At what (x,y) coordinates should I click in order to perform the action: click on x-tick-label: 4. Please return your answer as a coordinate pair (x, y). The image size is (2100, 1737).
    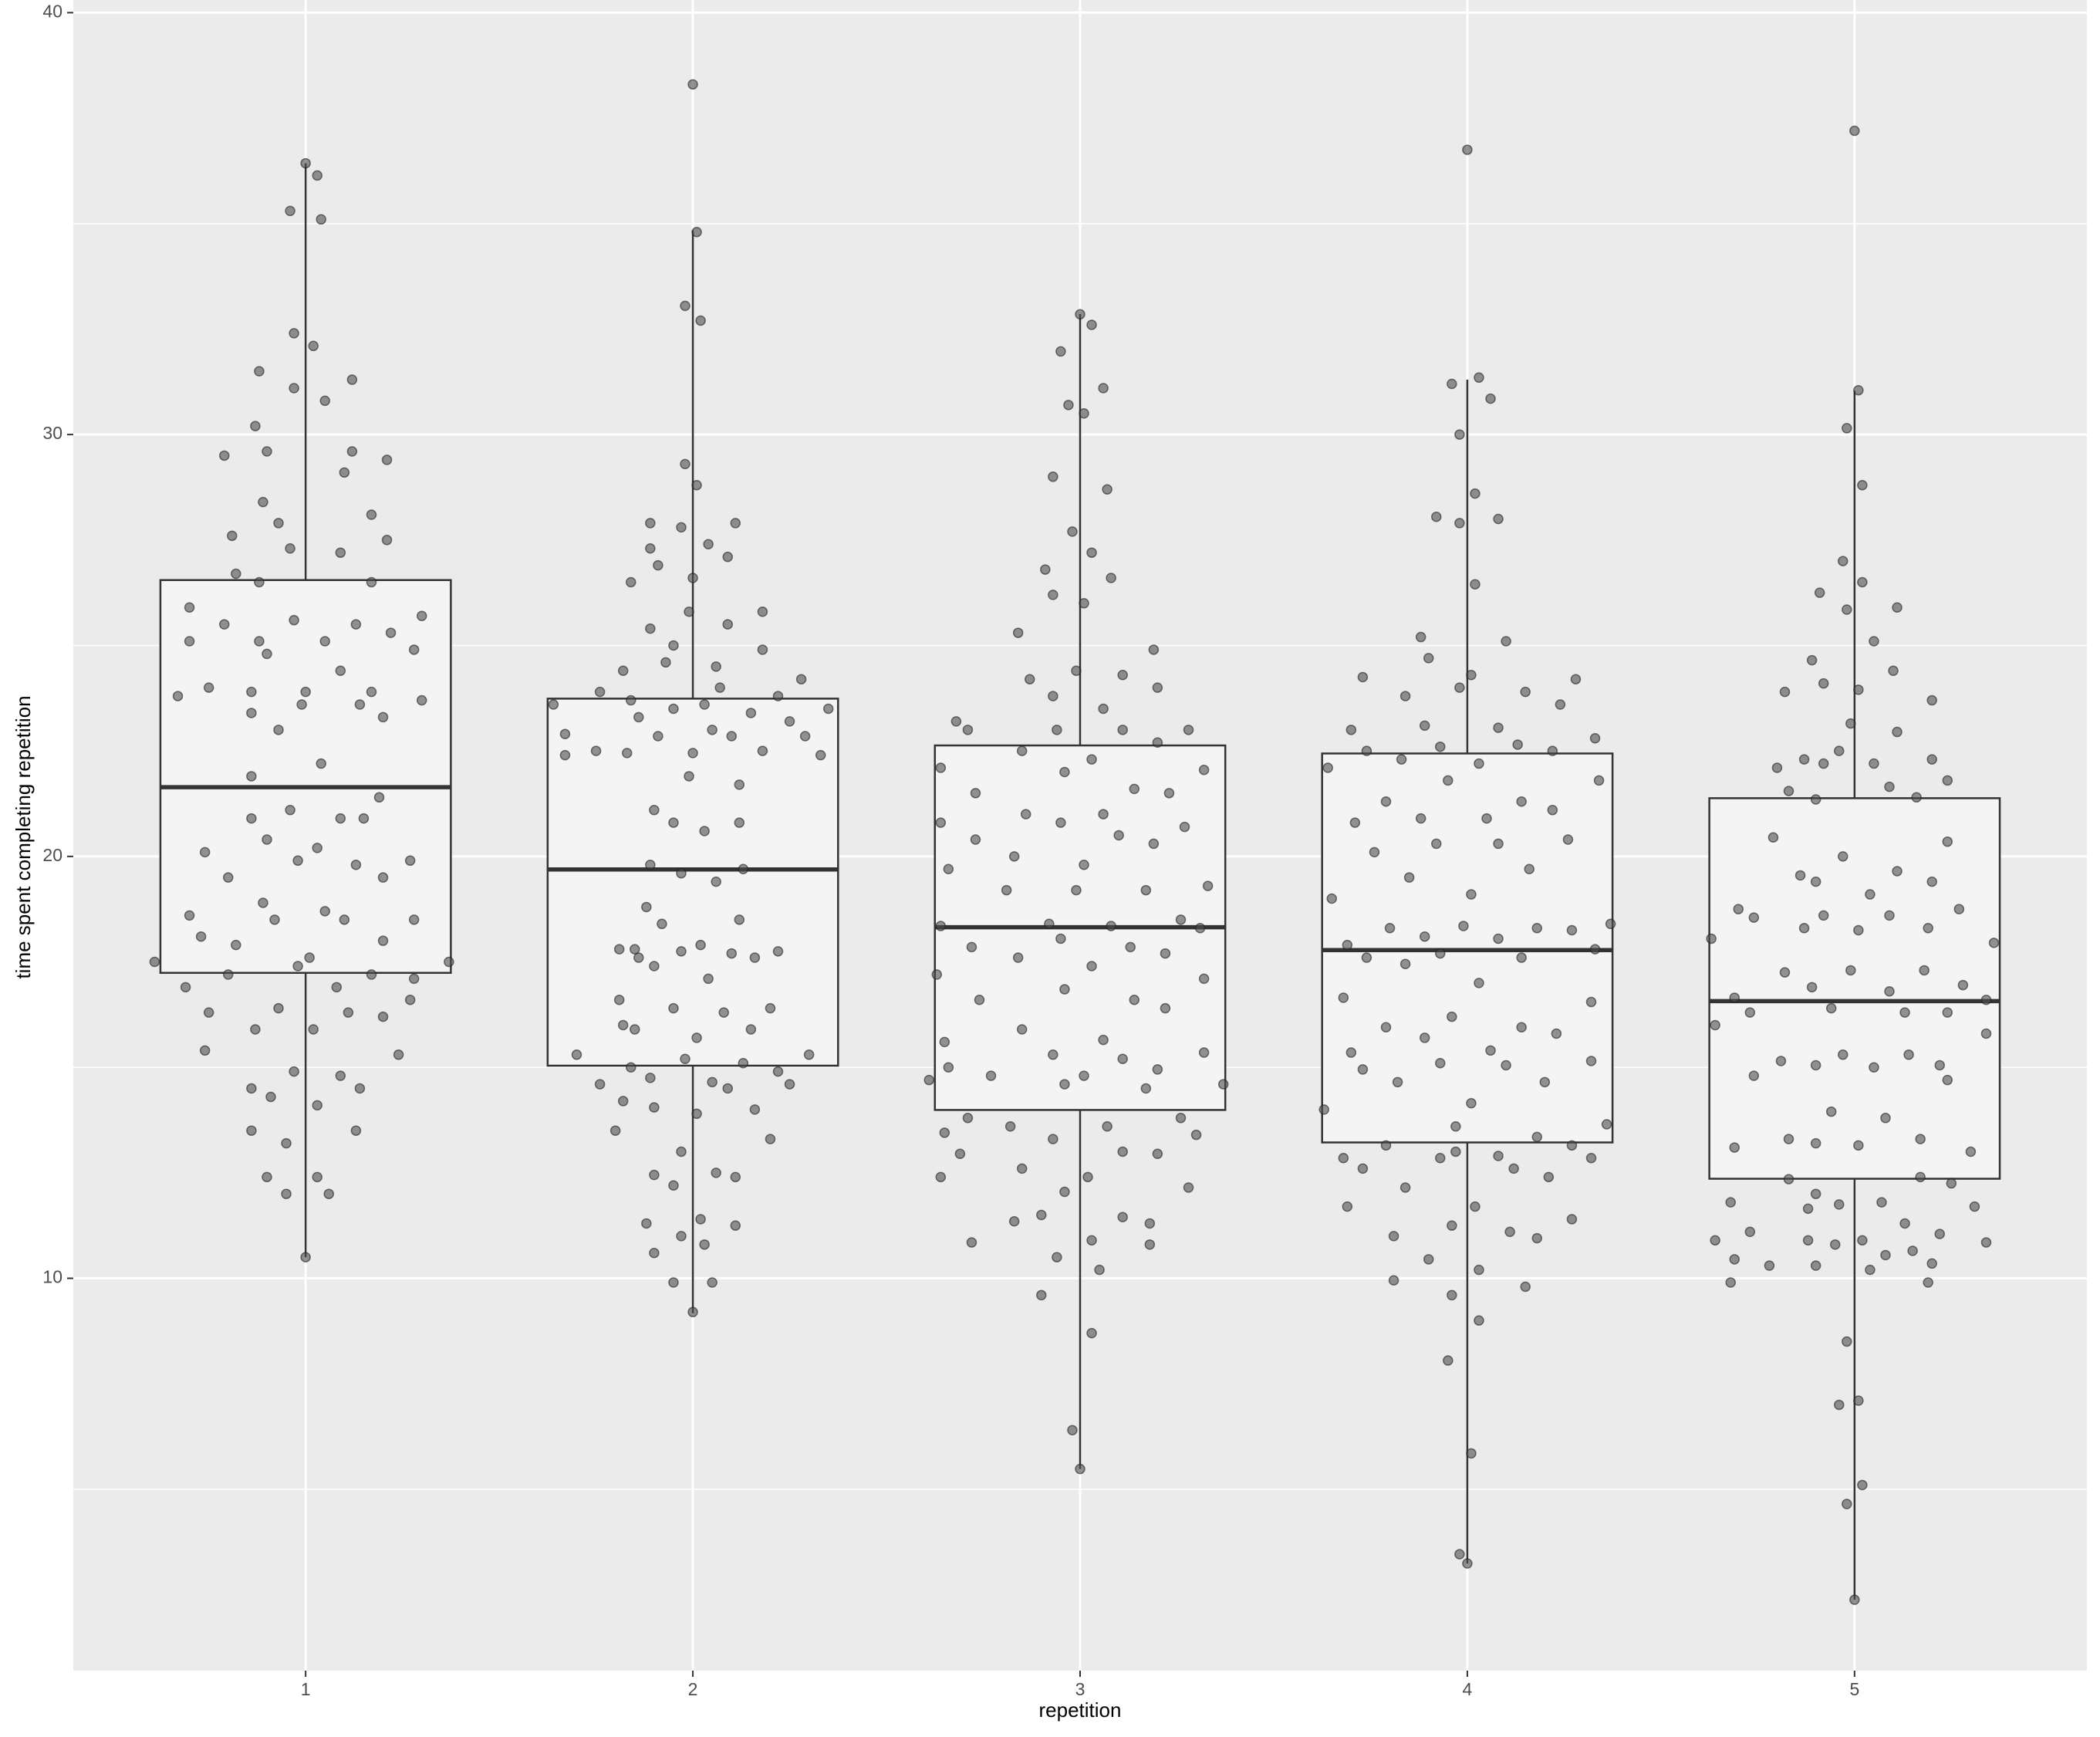
    Looking at the image, I should click on (1468, 1689).